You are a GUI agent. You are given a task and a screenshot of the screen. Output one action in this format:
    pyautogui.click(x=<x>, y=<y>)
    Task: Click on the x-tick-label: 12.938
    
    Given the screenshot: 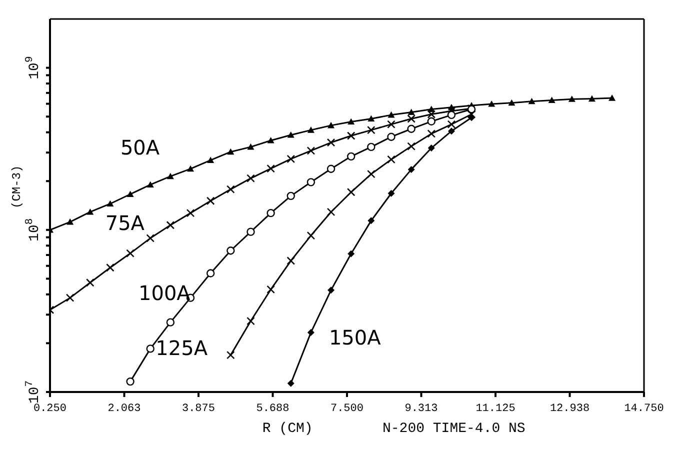 What is the action you would take?
    pyautogui.click(x=570, y=409)
    